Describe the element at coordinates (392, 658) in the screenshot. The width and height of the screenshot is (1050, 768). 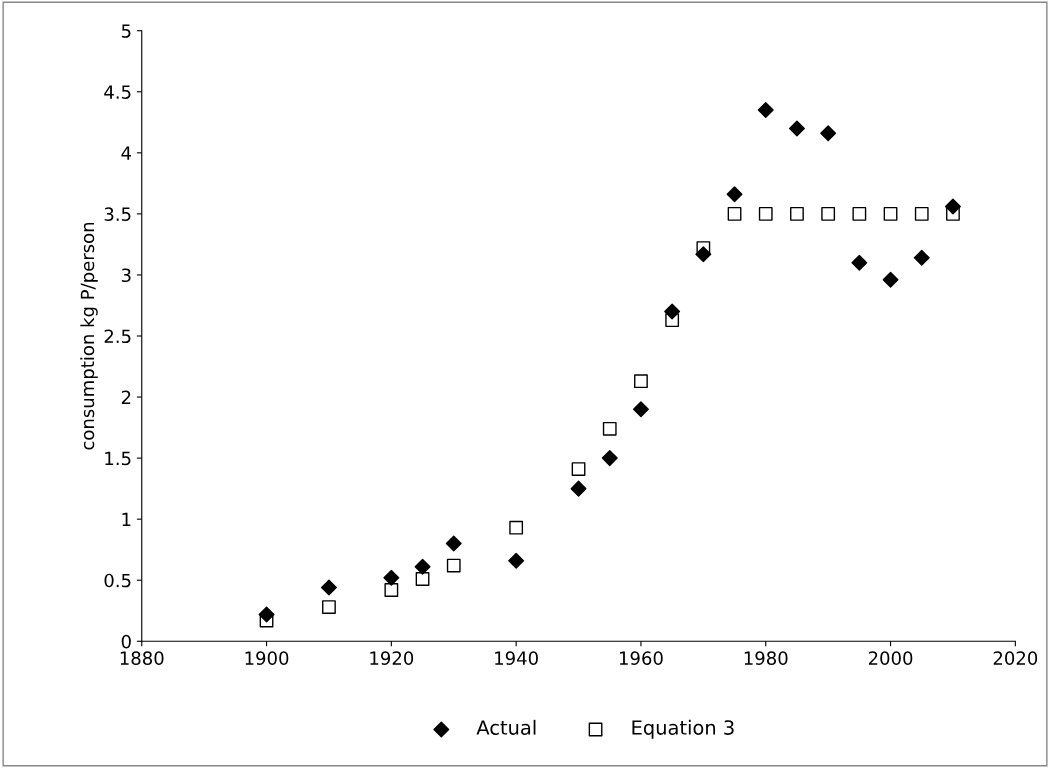
I see `x-tick-label: 1920` at that location.